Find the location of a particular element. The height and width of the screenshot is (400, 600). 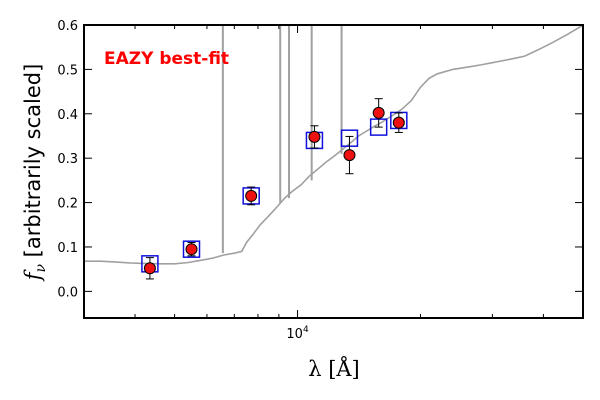

ylabel-symbol: f is located at coordinates (33, 275).